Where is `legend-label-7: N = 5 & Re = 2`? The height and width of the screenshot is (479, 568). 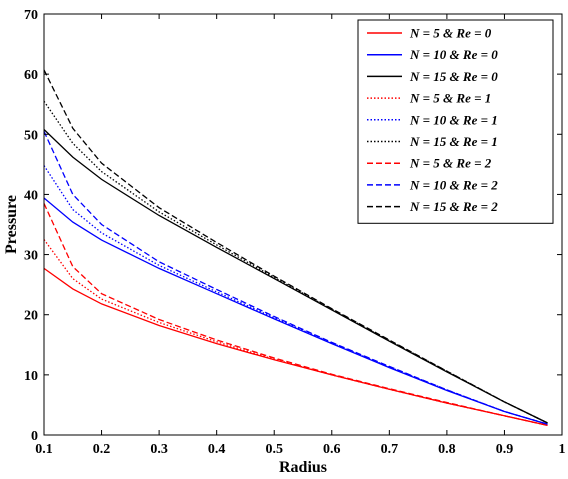 legend-label-7: N = 5 & Re = 2 is located at coordinates (450, 163).